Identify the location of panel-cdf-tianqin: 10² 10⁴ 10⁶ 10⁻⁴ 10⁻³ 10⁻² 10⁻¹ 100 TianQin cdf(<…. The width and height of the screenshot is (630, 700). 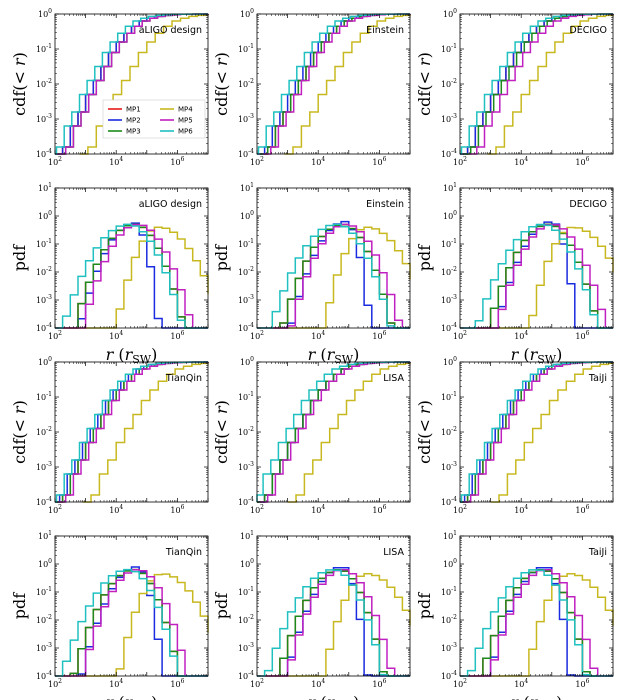
(109, 435).